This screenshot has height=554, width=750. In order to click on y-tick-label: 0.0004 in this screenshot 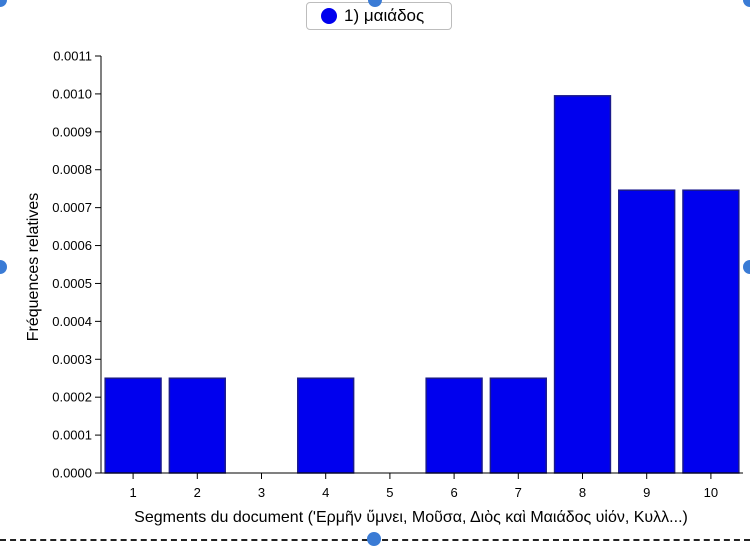, I will do `click(72, 321)`.